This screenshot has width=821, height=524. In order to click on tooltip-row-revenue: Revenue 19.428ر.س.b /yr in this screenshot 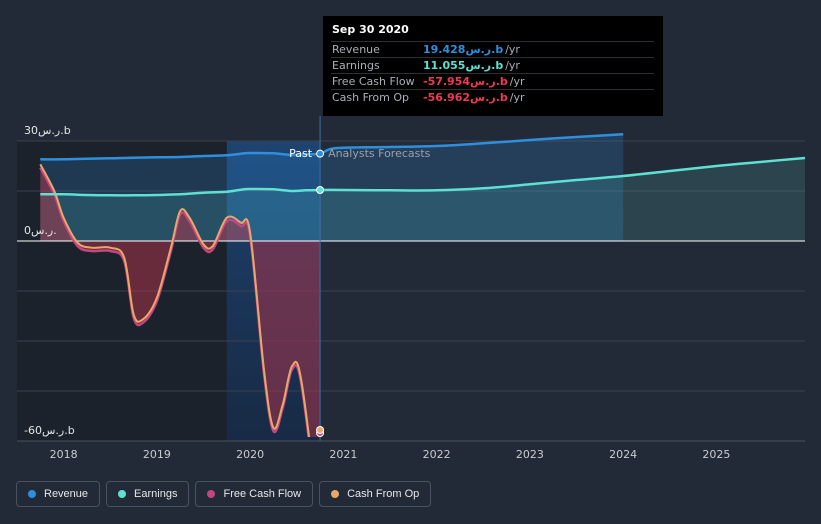, I will do `click(492, 49)`.